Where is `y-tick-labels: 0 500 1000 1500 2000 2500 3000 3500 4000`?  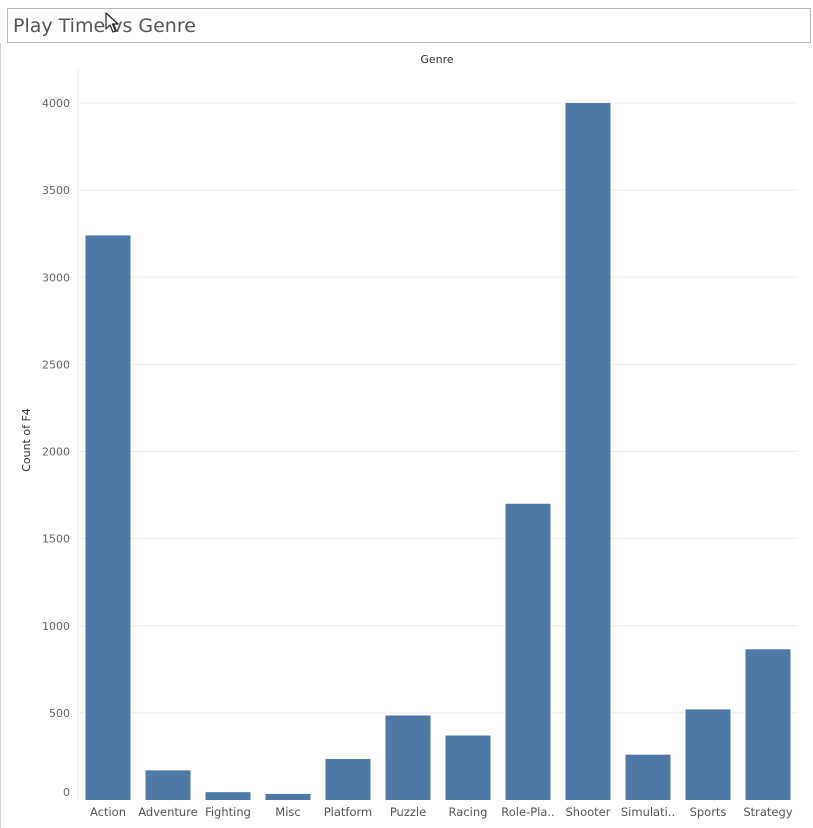 y-tick-labels: 0 500 1000 1500 2000 2500 3000 3500 4000 is located at coordinates (56, 448).